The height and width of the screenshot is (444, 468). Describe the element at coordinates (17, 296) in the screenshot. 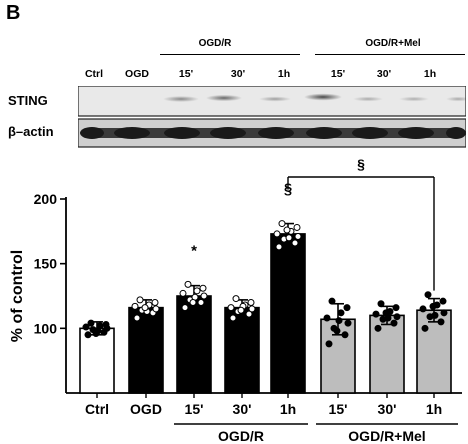

I see `y-axis-label: % of control` at that location.